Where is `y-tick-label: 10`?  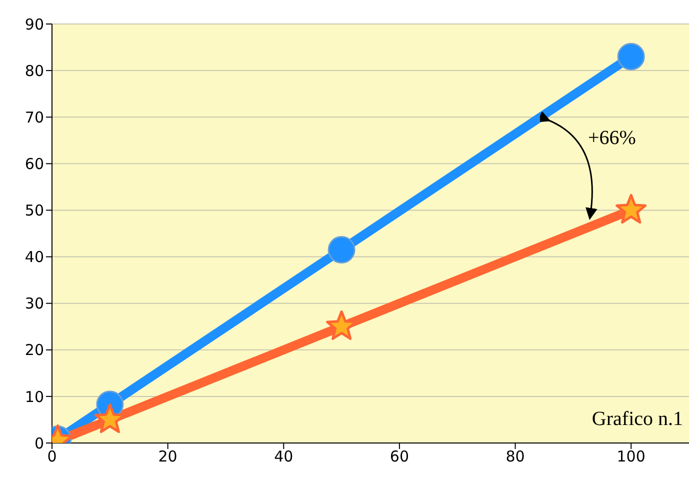
y-tick-label: 10 is located at coordinates (34, 397).